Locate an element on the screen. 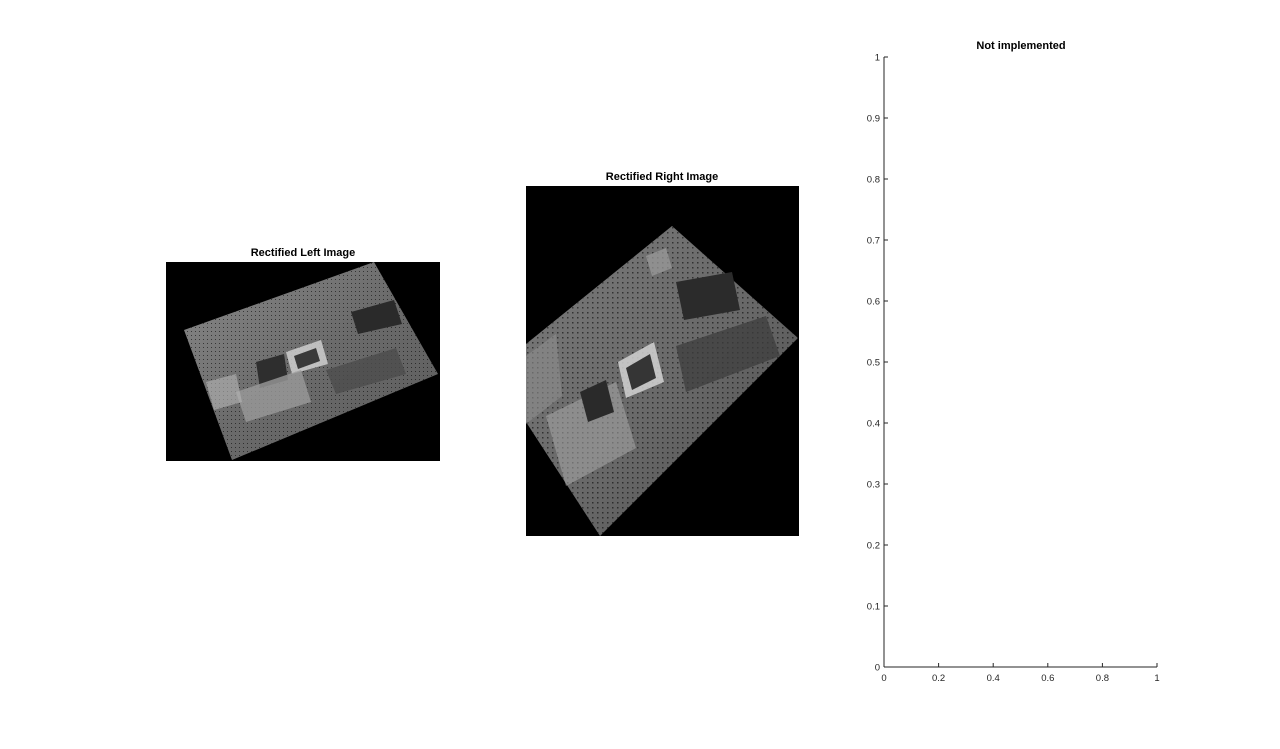  rectified-left-image is located at coordinates (303, 361).